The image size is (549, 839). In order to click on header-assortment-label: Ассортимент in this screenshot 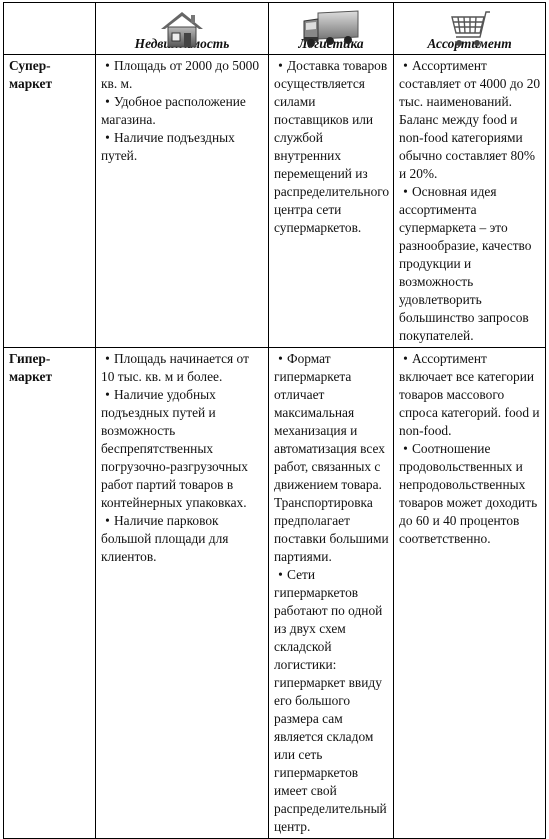, I will do `click(469, 43)`.